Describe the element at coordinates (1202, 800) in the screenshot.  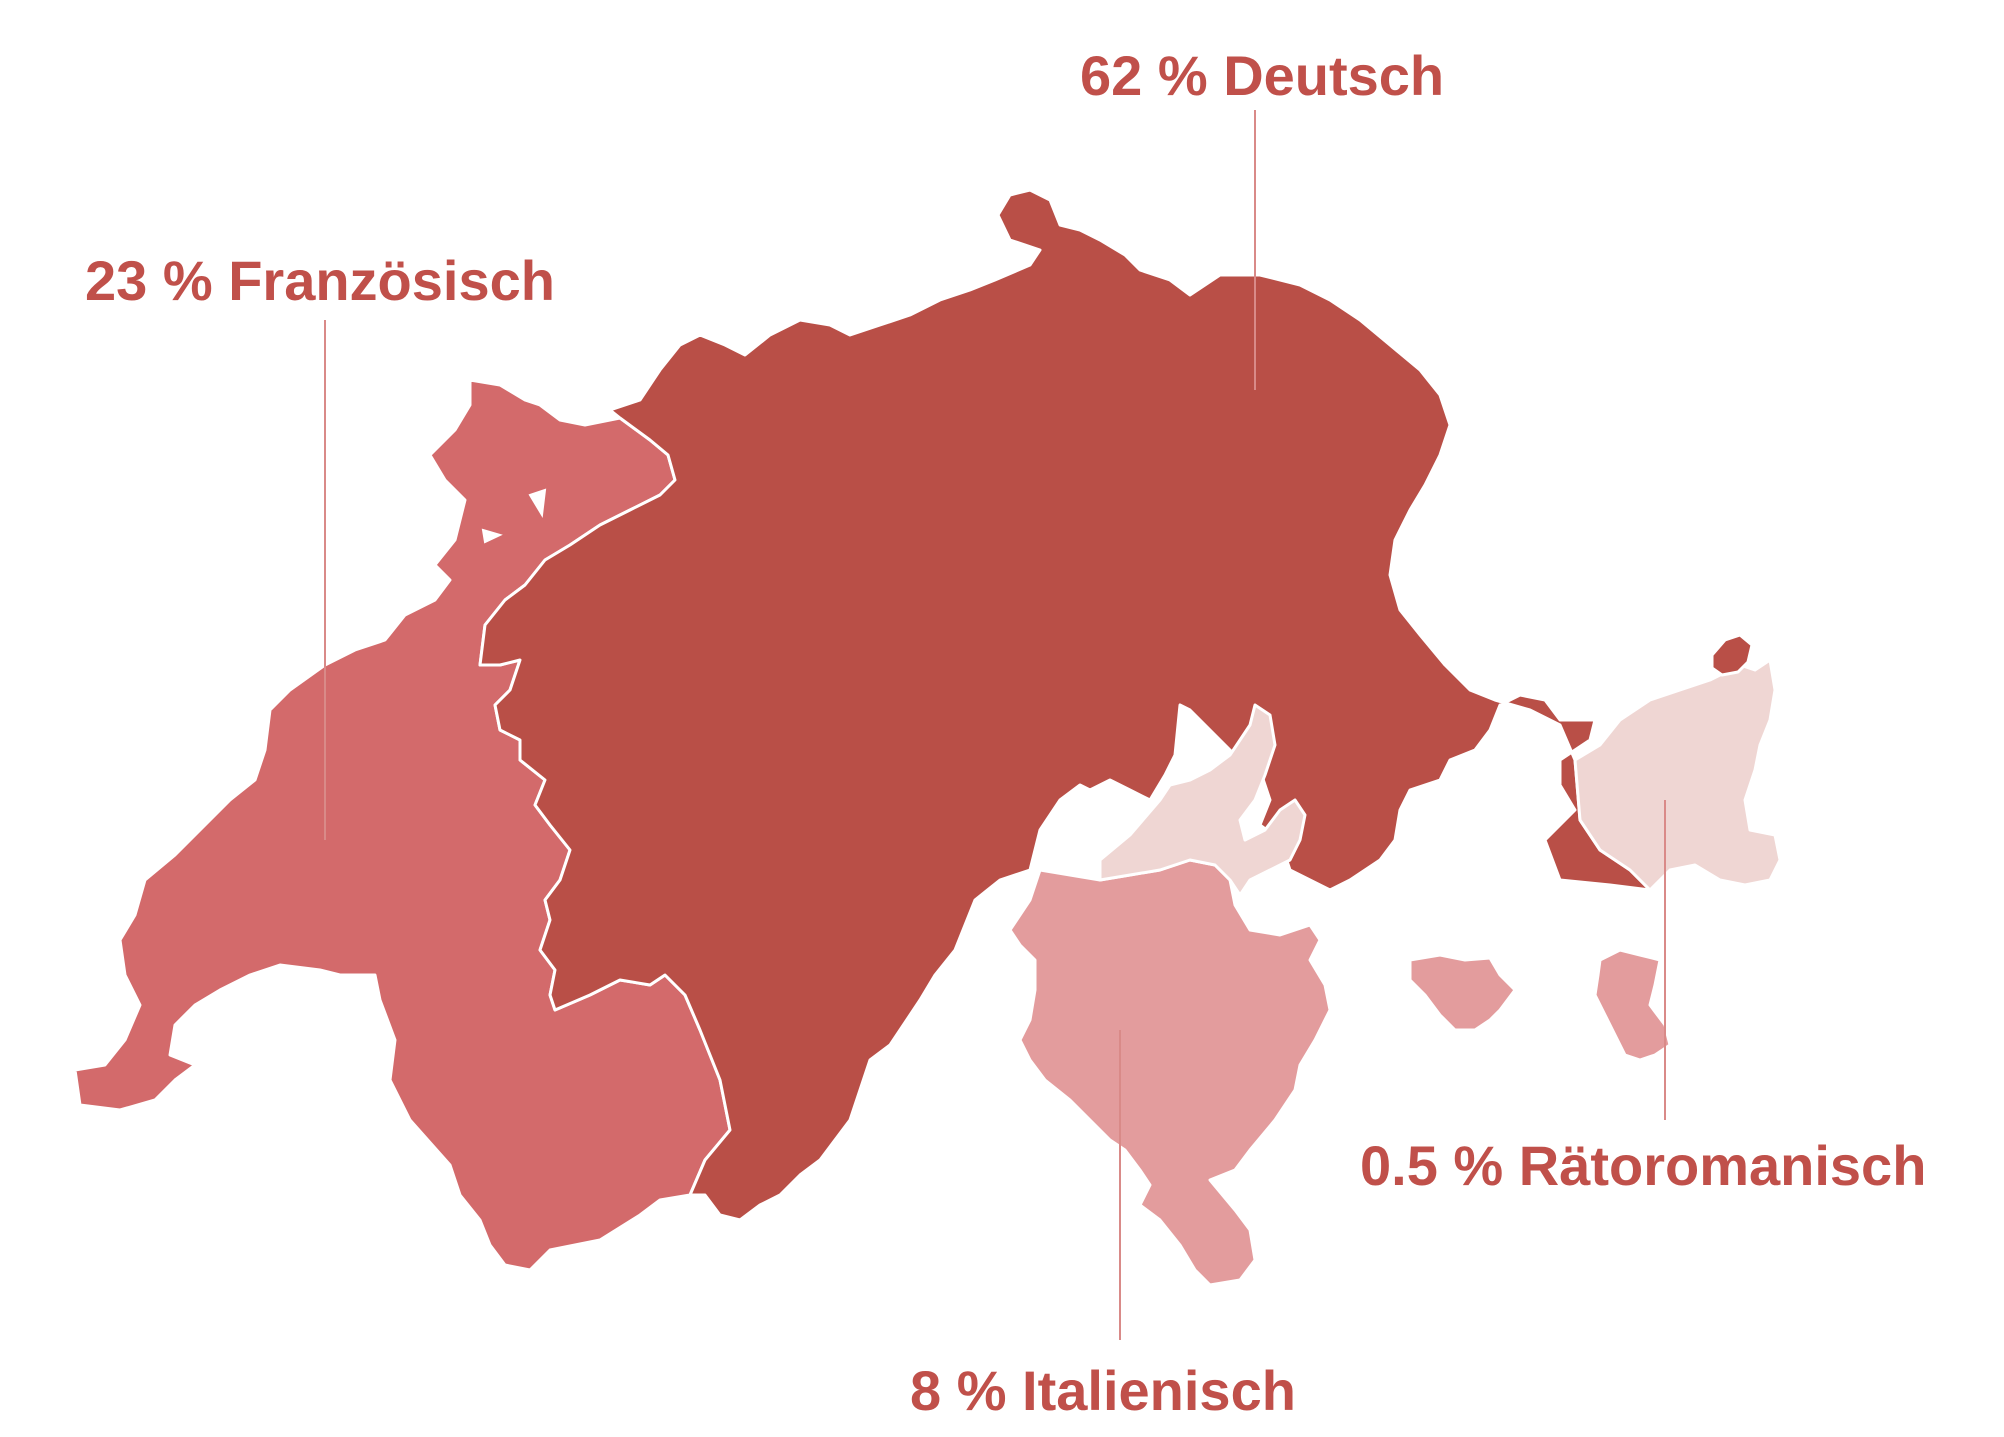
I see `region-raetoromanisch` at that location.